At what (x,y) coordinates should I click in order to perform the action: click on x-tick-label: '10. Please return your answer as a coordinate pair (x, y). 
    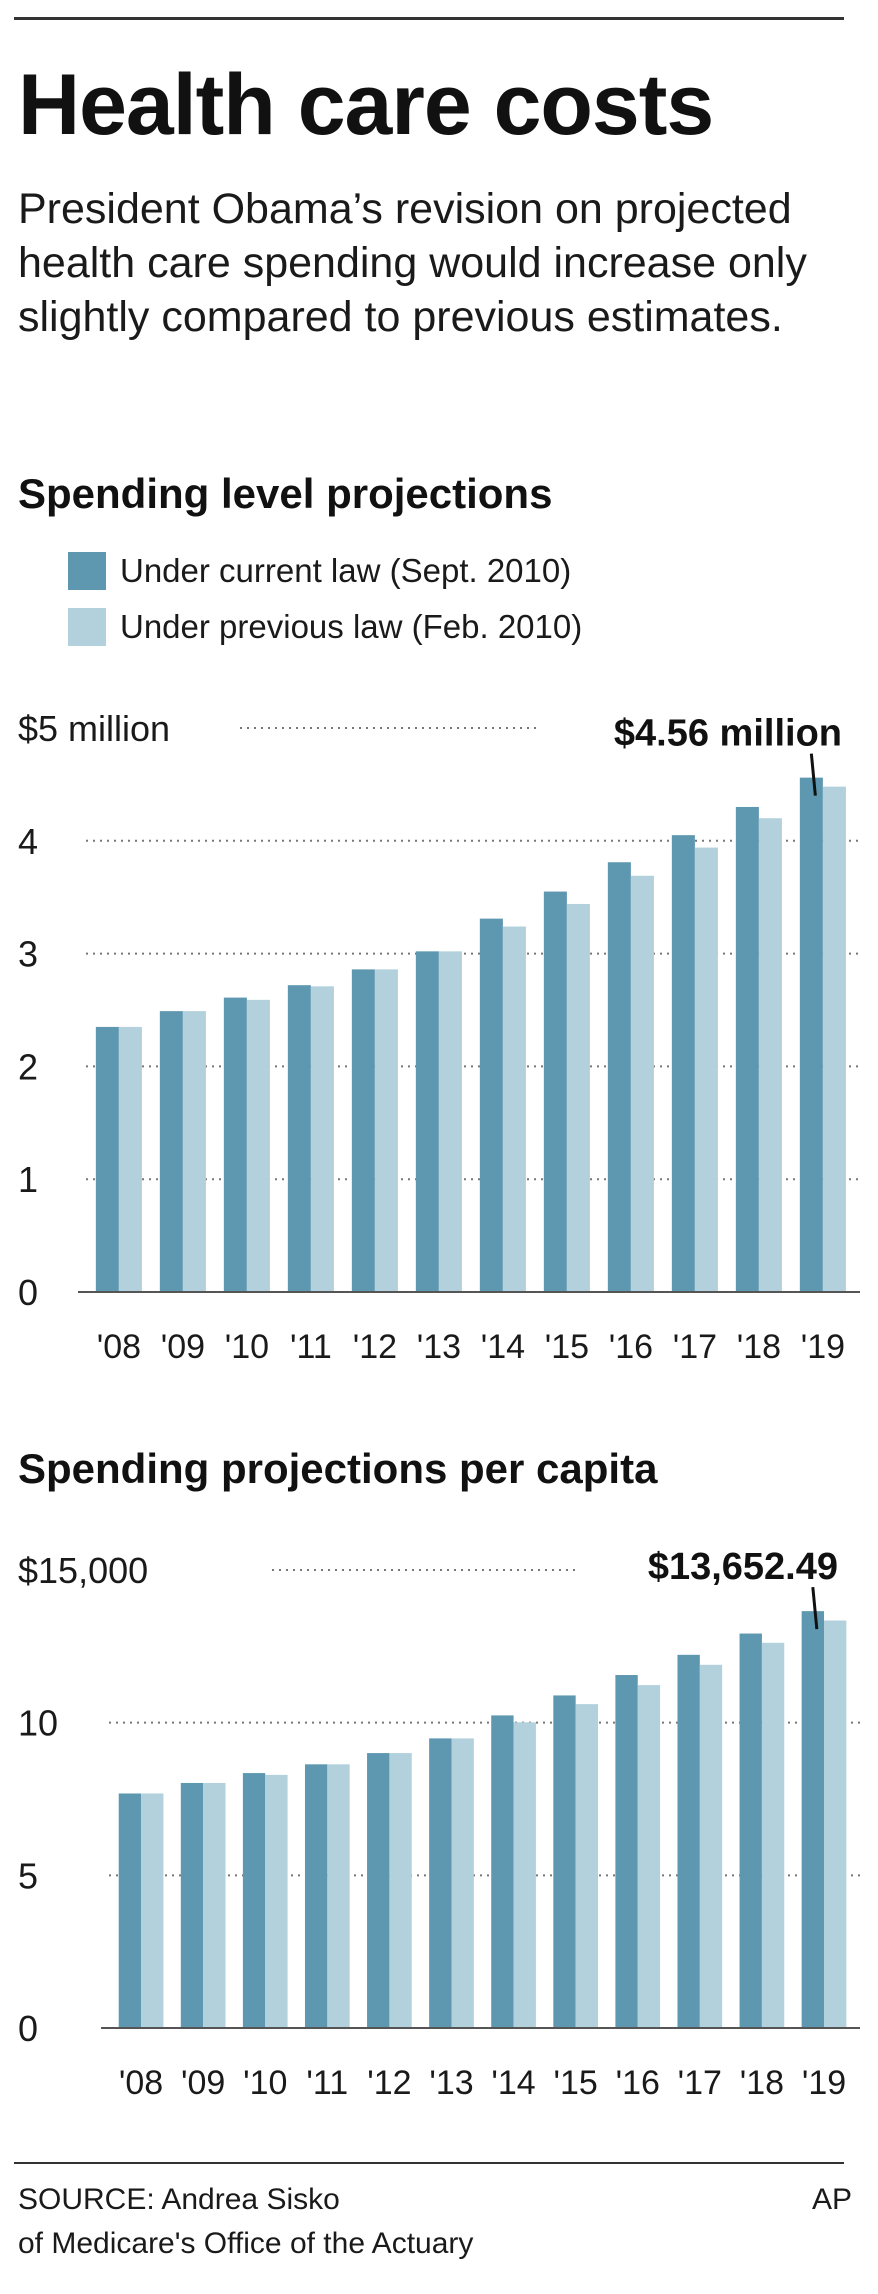
    Looking at the image, I should click on (247, 1347).